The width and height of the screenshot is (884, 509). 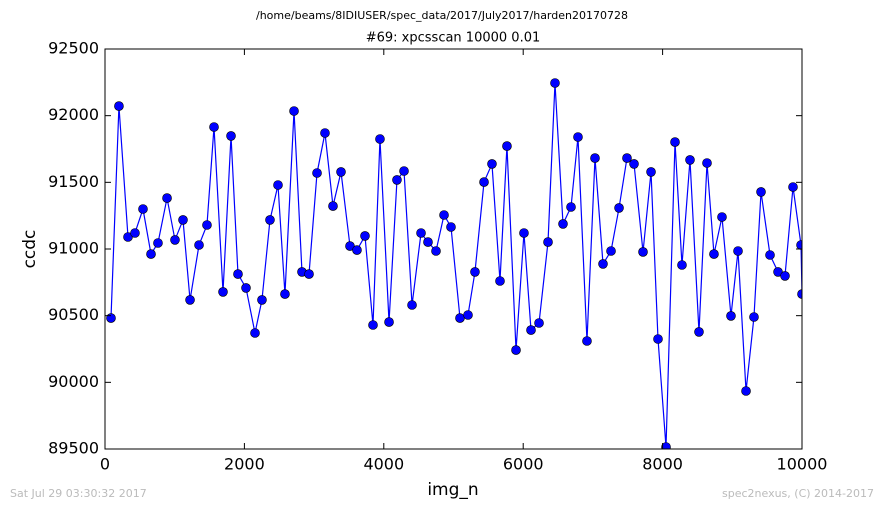 I want to click on x-tick-label: 6000, so click(x=523, y=464).